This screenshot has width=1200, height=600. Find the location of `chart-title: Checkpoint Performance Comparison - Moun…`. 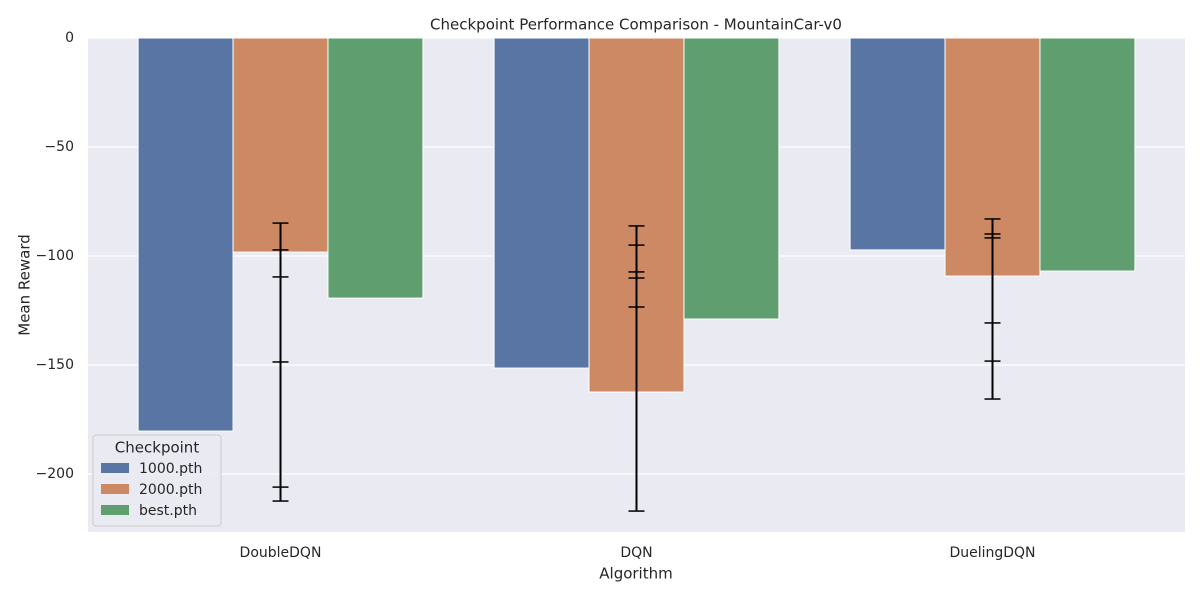

chart-title: Checkpoint Performance Comparison - Moun… is located at coordinates (636, 25).